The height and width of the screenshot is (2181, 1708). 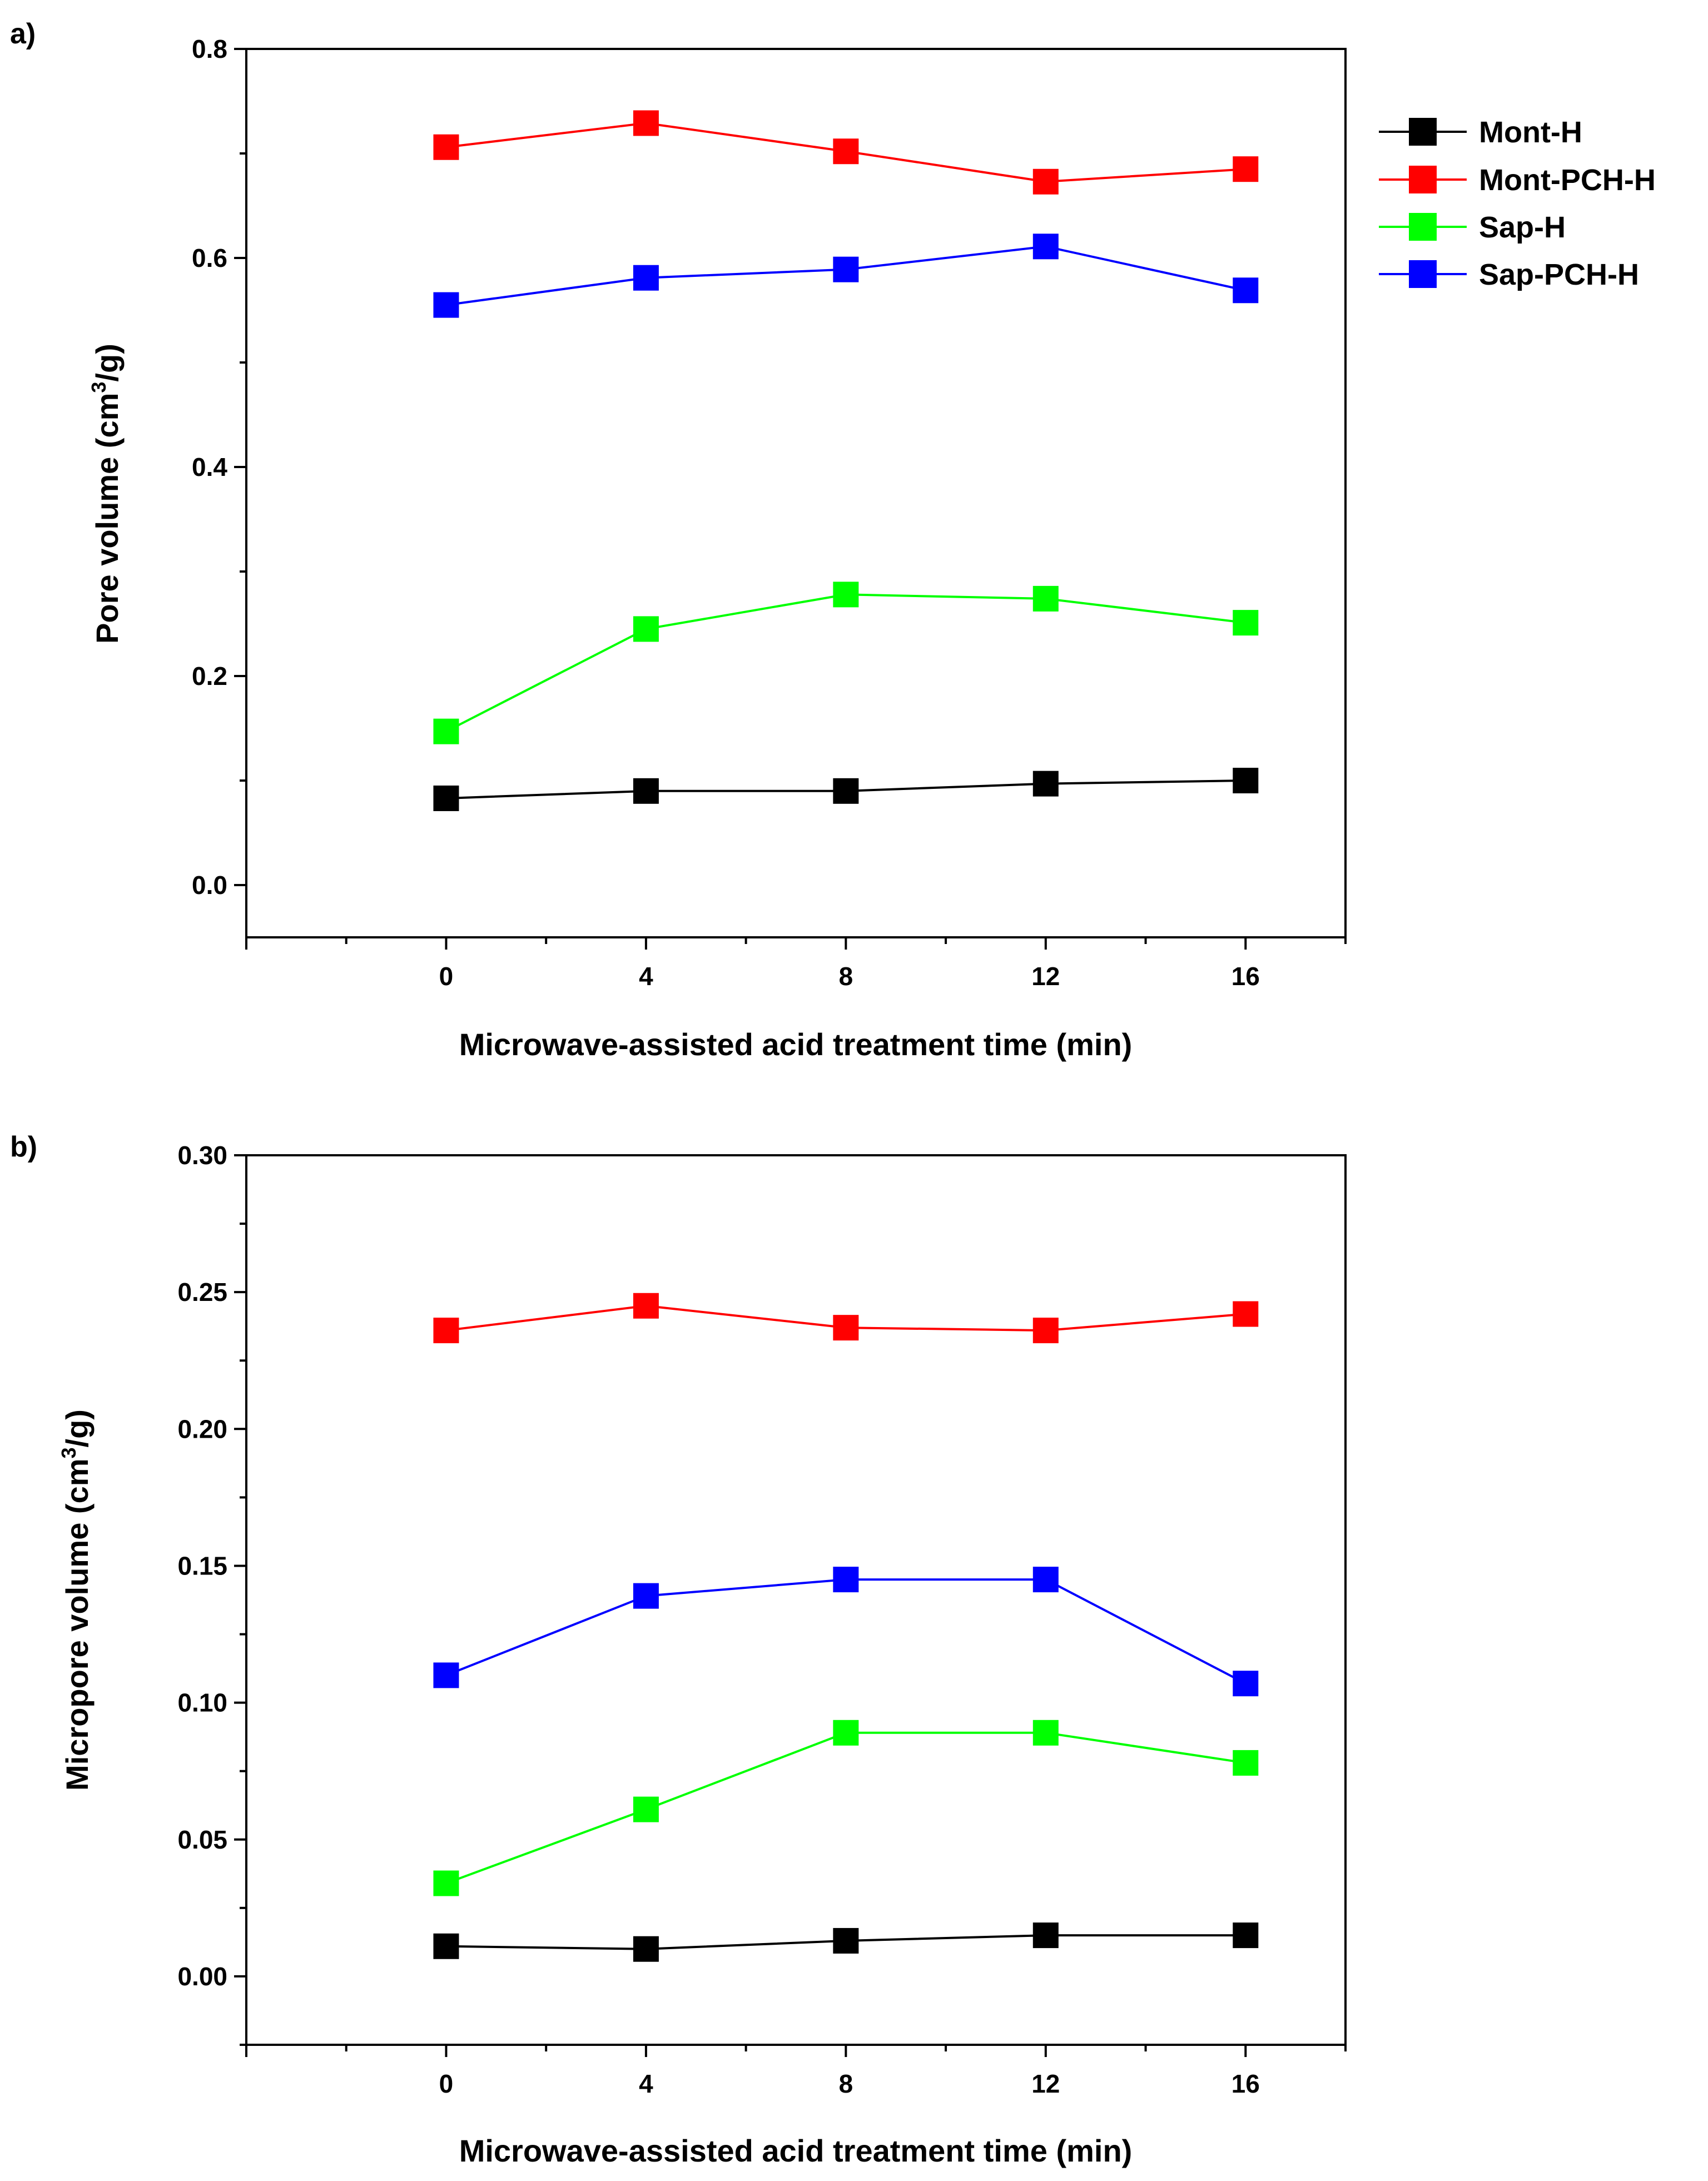 I want to click on panel-b-point-sap-h-t4, so click(x=646, y=1809).